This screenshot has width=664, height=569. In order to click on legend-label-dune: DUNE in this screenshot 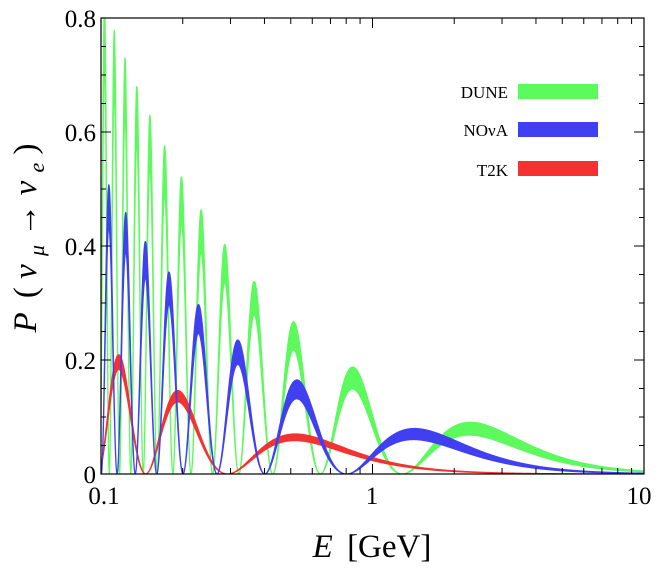, I will do `click(484, 92)`.